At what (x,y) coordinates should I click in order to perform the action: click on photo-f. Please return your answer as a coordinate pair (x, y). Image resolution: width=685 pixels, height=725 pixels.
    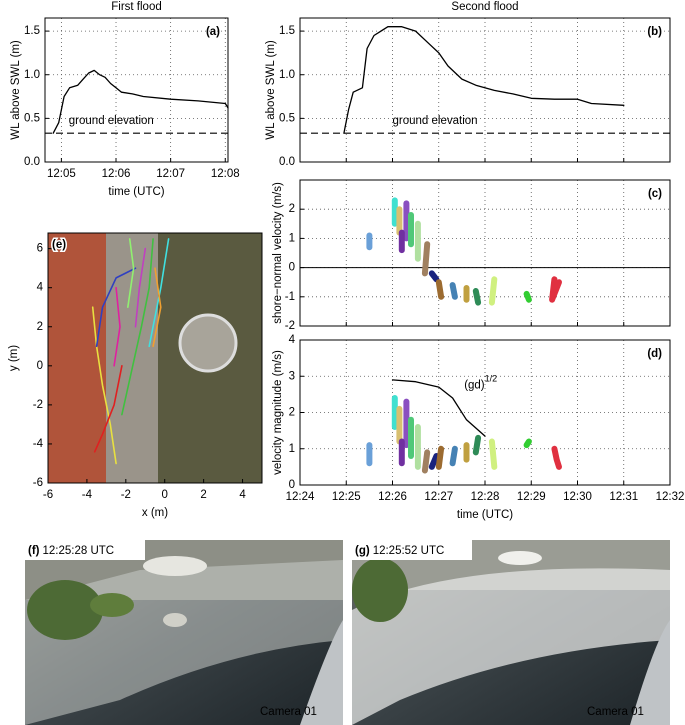
    Looking at the image, I should click on (184, 632).